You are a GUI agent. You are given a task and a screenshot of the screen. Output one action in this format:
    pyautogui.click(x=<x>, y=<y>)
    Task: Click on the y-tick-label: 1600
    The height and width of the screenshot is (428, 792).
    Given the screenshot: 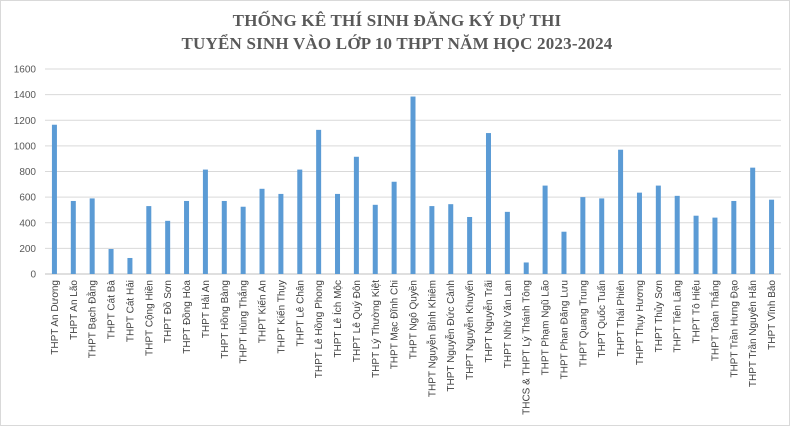 What is the action you would take?
    pyautogui.click(x=25, y=70)
    